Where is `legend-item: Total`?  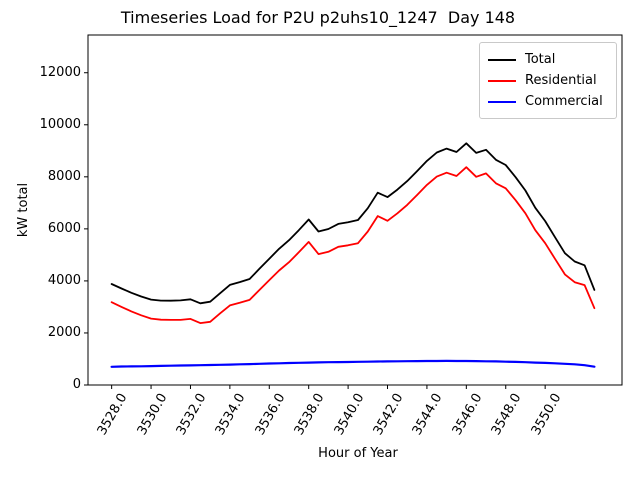 legend-item: Total is located at coordinates (548, 59).